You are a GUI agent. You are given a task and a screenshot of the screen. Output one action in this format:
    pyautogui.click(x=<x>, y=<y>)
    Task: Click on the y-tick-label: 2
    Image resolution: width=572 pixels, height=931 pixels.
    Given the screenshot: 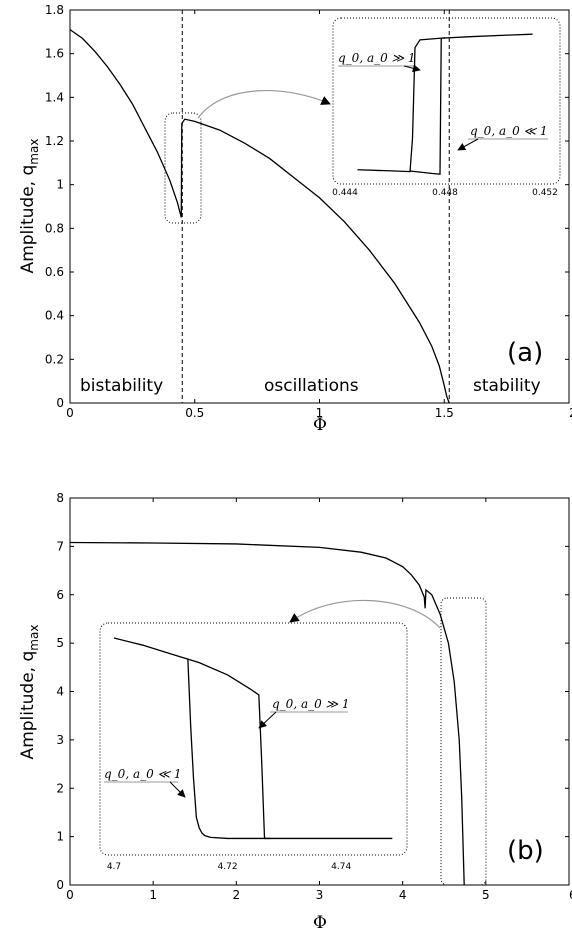 What is the action you would take?
    pyautogui.click(x=60, y=788)
    